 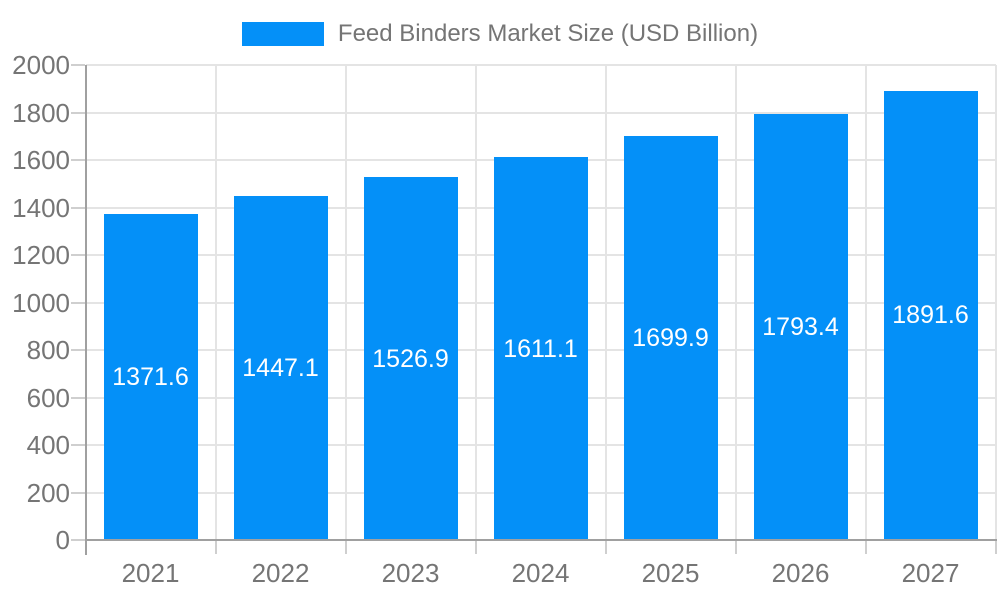 What do you see at coordinates (930, 573) in the screenshot?
I see `x-tick-label: 2027` at bounding box center [930, 573].